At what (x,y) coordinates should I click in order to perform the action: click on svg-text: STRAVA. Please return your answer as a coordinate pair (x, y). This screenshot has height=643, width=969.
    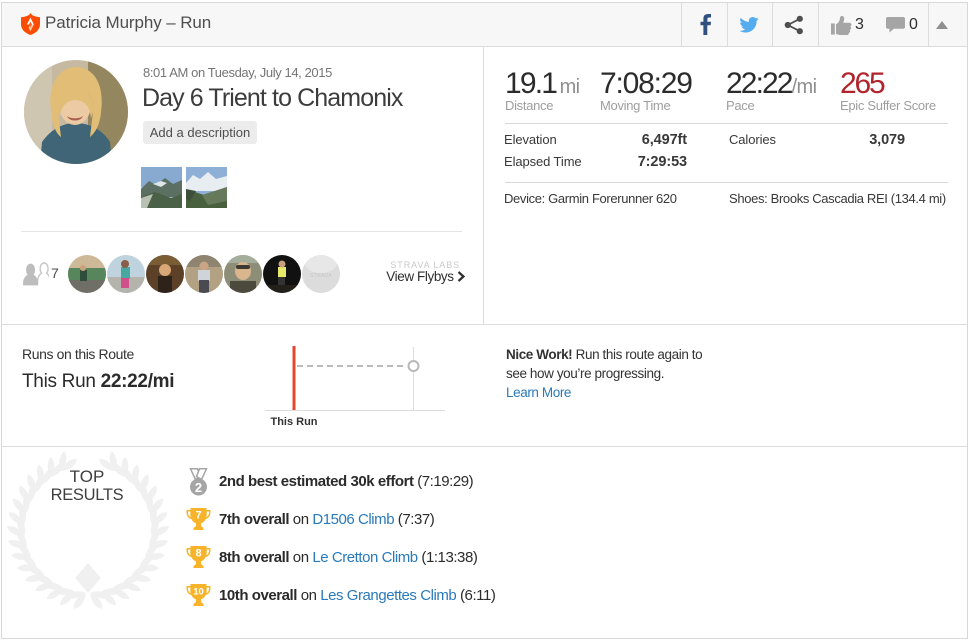
    Looking at the image, I should click on (321, 276).